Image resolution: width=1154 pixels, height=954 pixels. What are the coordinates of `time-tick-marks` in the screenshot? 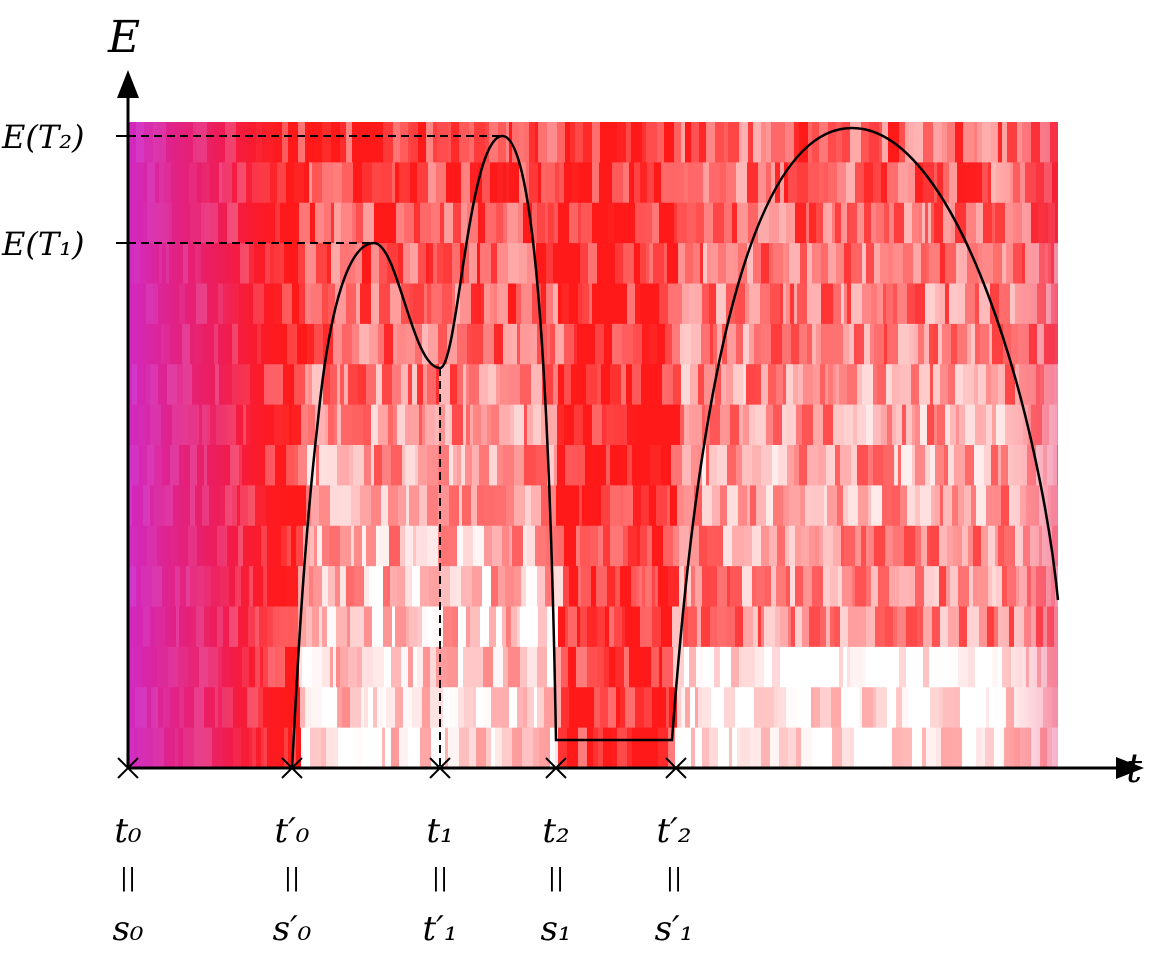 It's located at (402, 768).